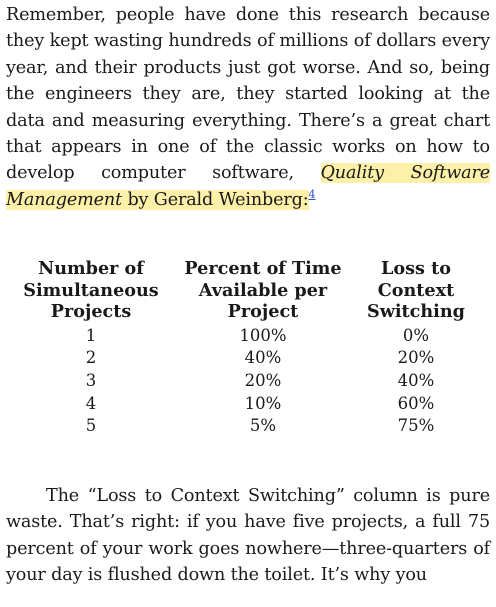 The width and height of the screenshot is (496, 607). Describe the element at coordinates (416, 426) in the screenshot. I see `cell-loss: 75%` at that location.